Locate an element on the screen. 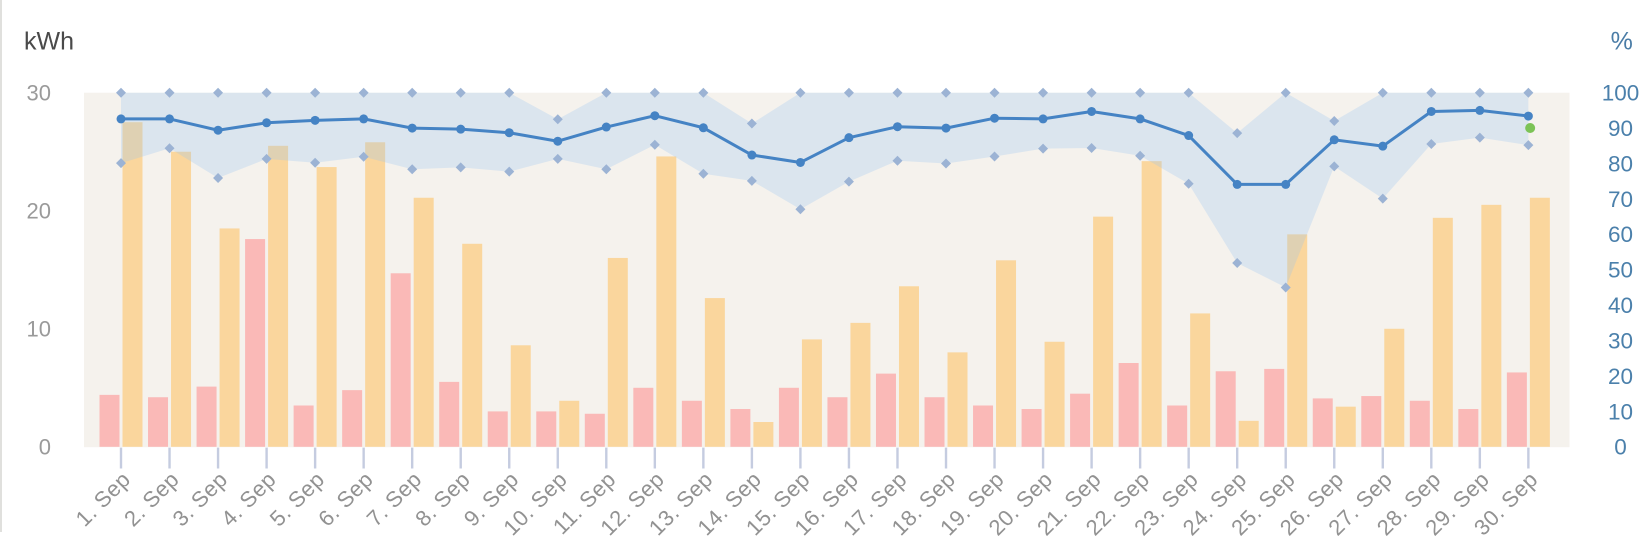 This screenshot has height=554, width=1641. svg-text: kWh is located at coordinates (49, 42).